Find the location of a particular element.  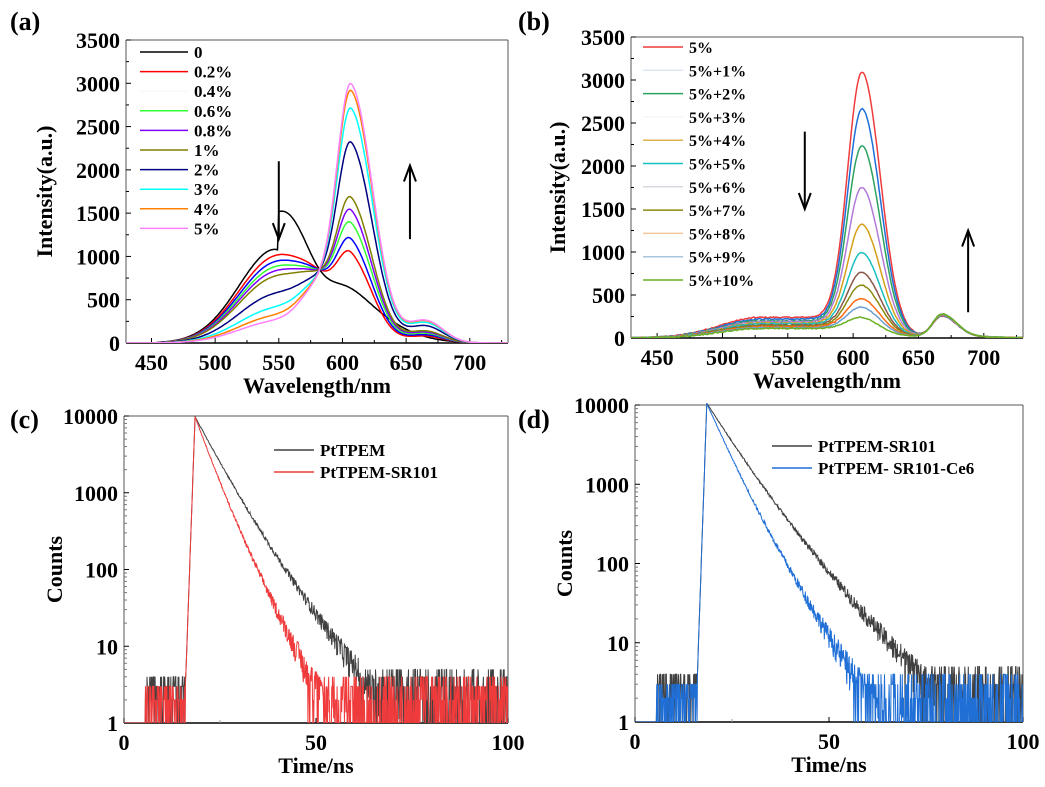

legend-label: 1% is located at coordinates (207, 150).